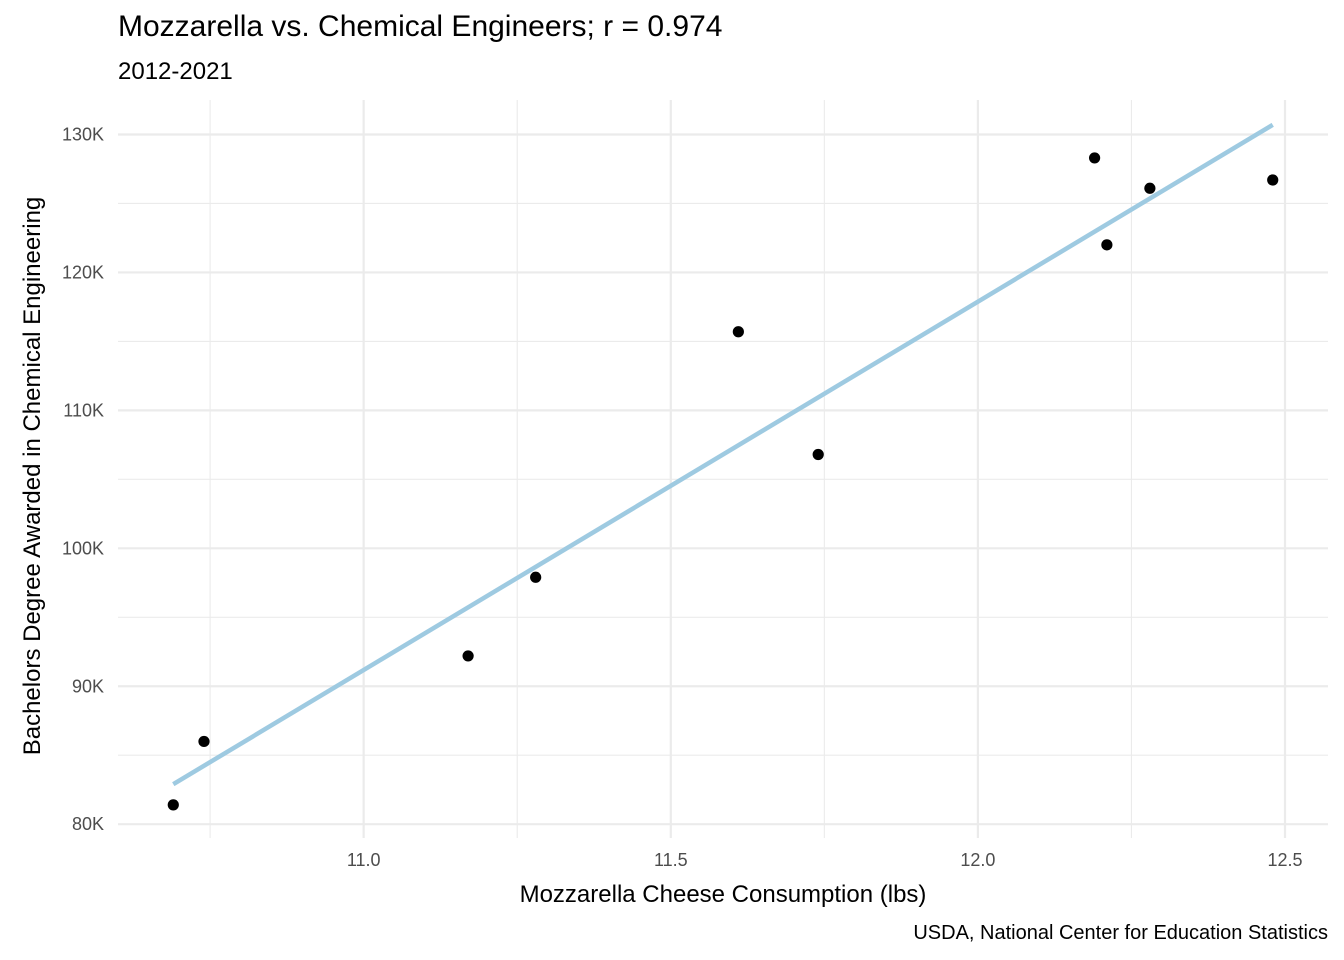 The width and height of the screenshot is (1344, 960). Describe the element at coordinates (83, 134) in the screenshot. I see `y-tick-label: 130K` at that location.